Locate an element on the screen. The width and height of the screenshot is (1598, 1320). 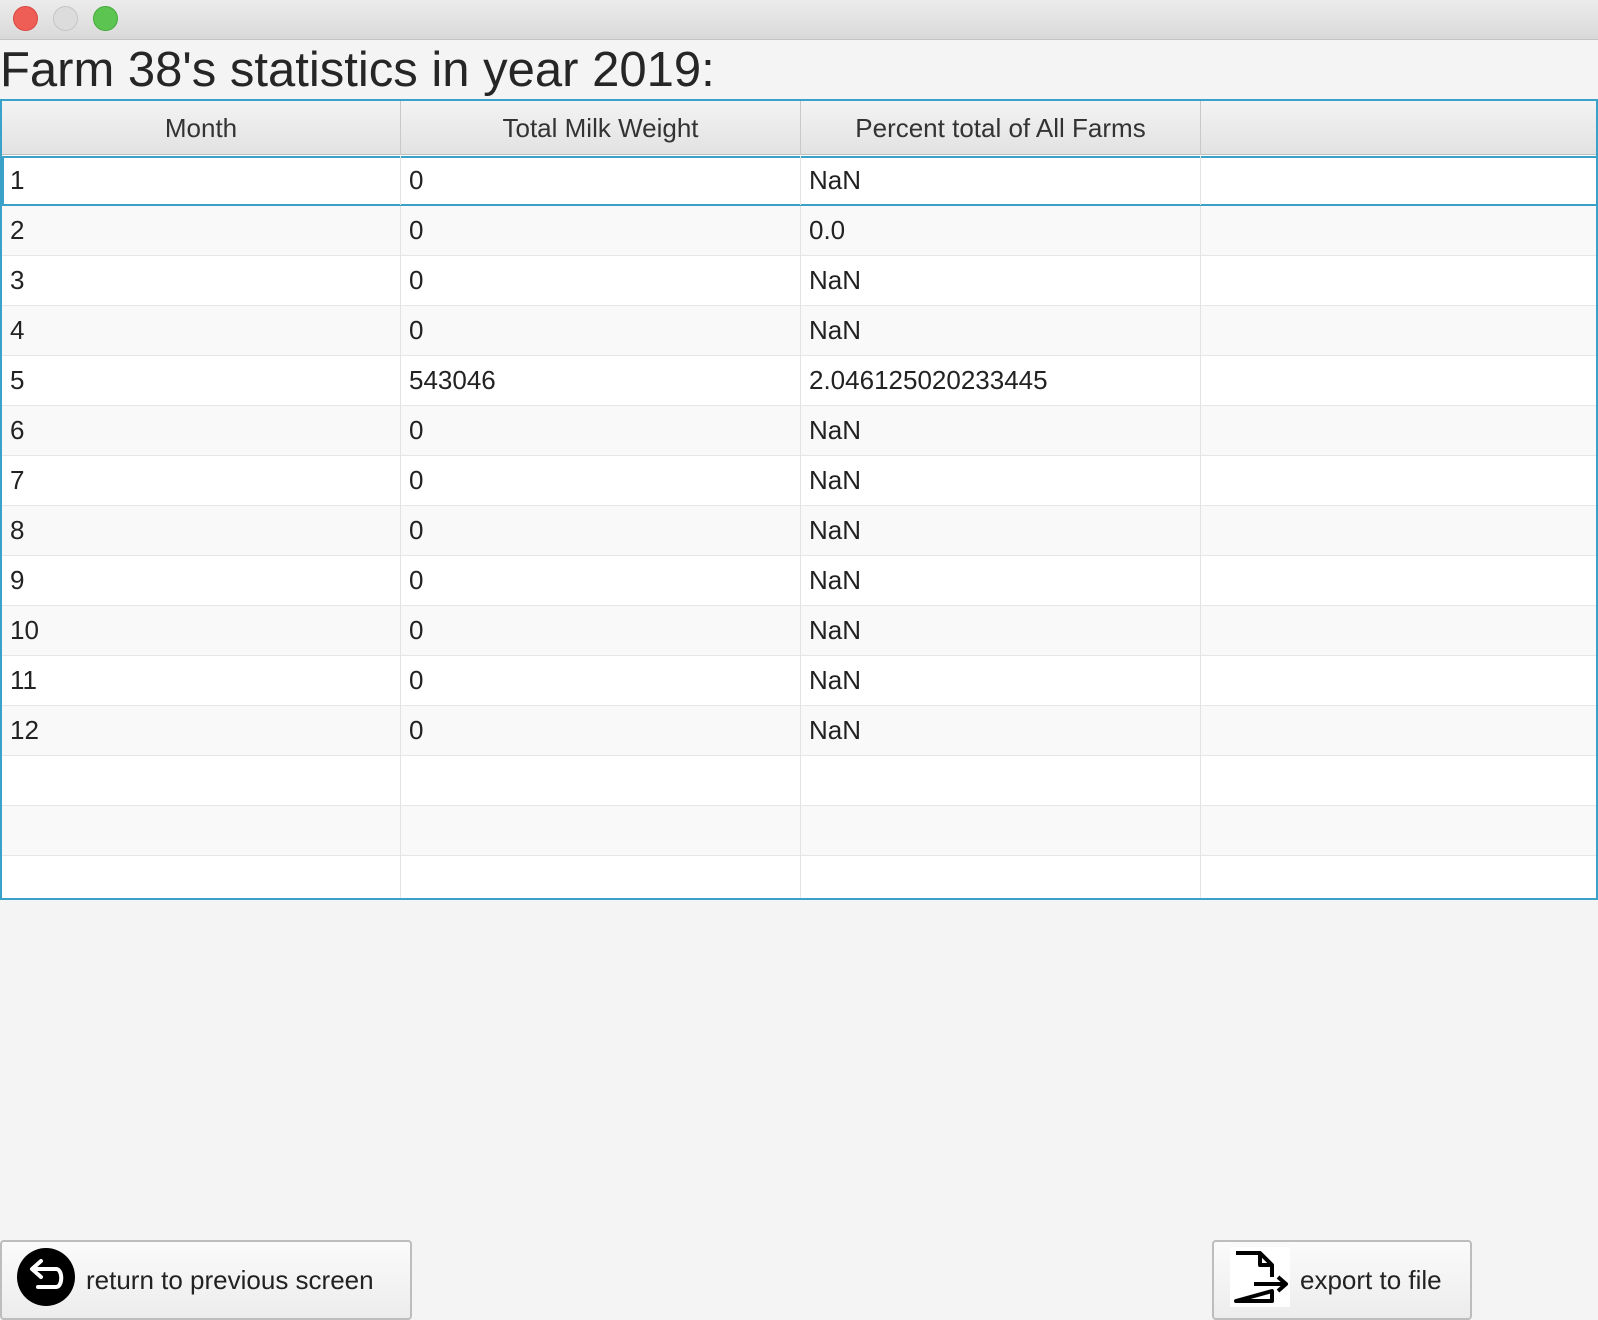
column-header-total-milk-weight: Total Milk Weight is located at coordinates (601, 128).